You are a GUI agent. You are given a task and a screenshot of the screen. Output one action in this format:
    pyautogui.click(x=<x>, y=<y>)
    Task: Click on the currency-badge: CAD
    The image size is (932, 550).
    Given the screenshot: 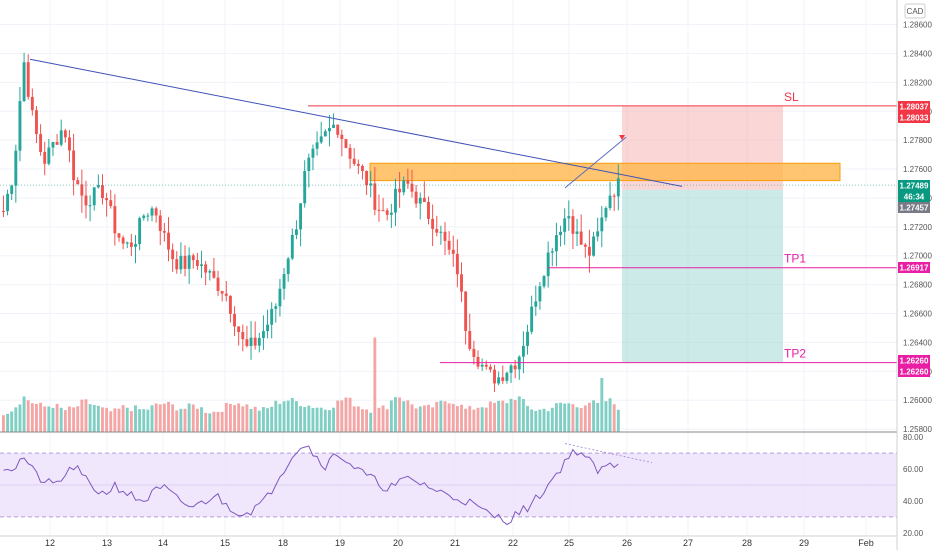 What is the action you would take?
    pyautogui.click(x=915, y=11)
    